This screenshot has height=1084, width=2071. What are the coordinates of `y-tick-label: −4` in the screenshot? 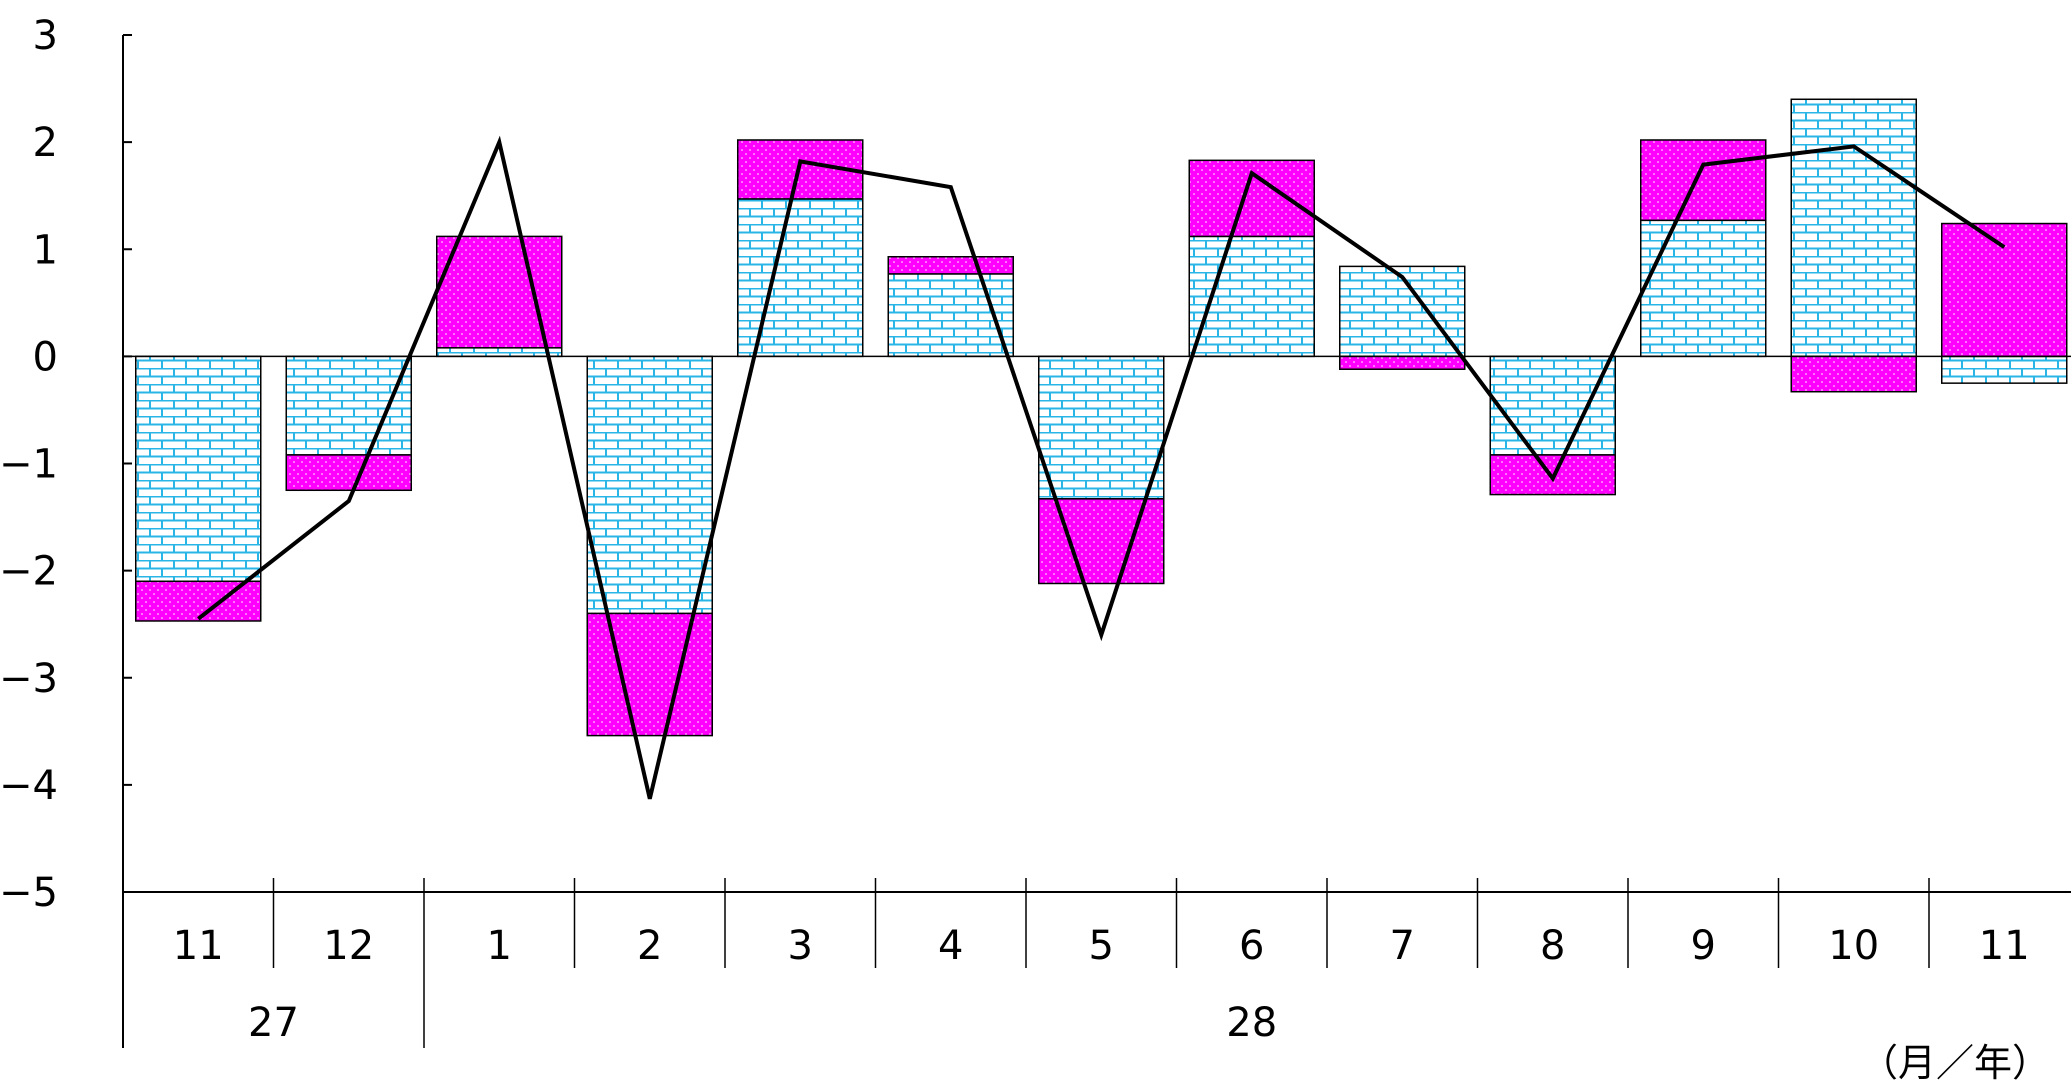 It's located at (29, 786).